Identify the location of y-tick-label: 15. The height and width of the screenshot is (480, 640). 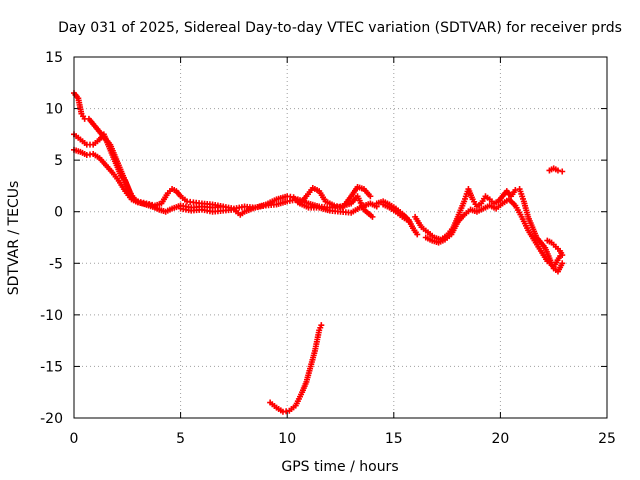
(54, 58).